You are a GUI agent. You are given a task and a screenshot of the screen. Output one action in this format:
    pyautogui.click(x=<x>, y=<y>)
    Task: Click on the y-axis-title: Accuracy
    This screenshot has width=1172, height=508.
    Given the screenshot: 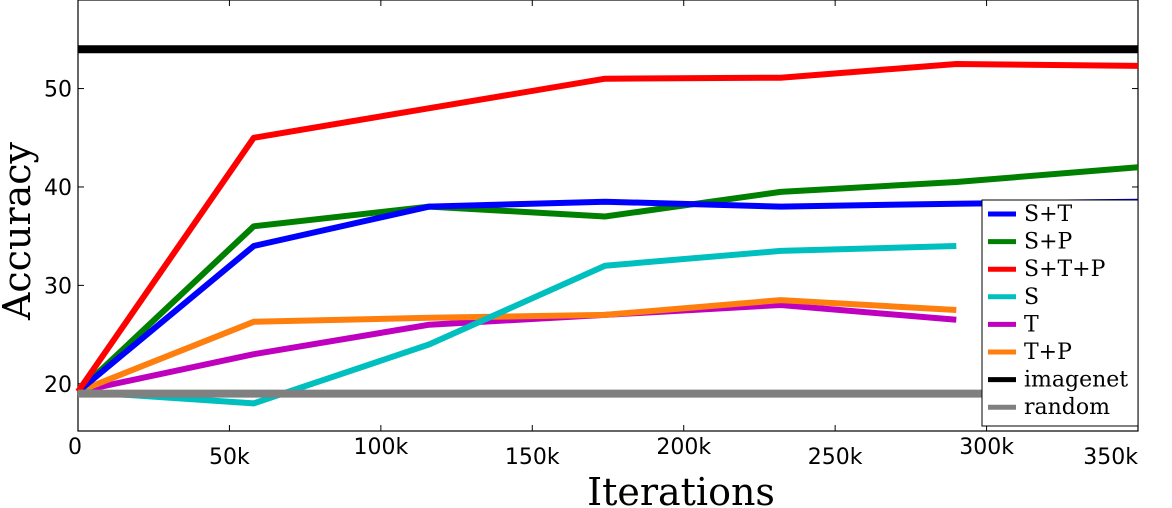 What is the action you would take?
    pyautogui.click(x=19, y=231)
    